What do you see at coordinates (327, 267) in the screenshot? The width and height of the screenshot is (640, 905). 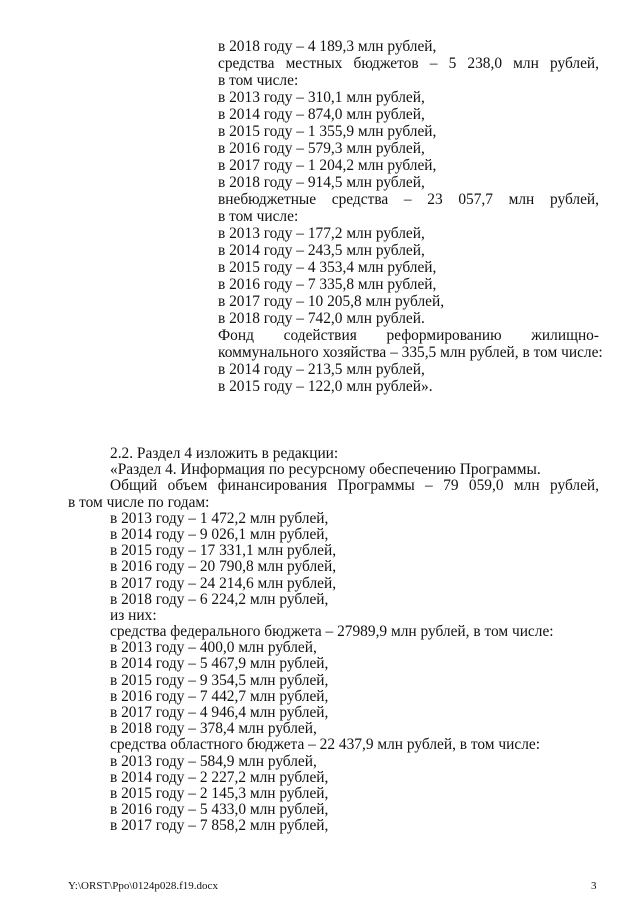 I see `text-line: в 2015 году – 4 353,4 млн рублей,` at bounding box center [327, 267].